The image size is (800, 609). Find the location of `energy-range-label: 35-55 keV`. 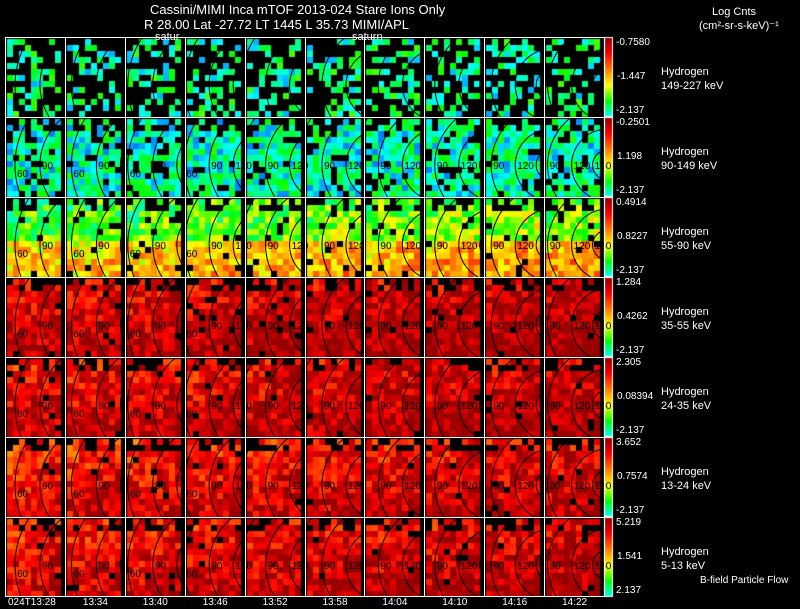

energy-range-label: 35-55 keV is located at coordinates (686, 326).